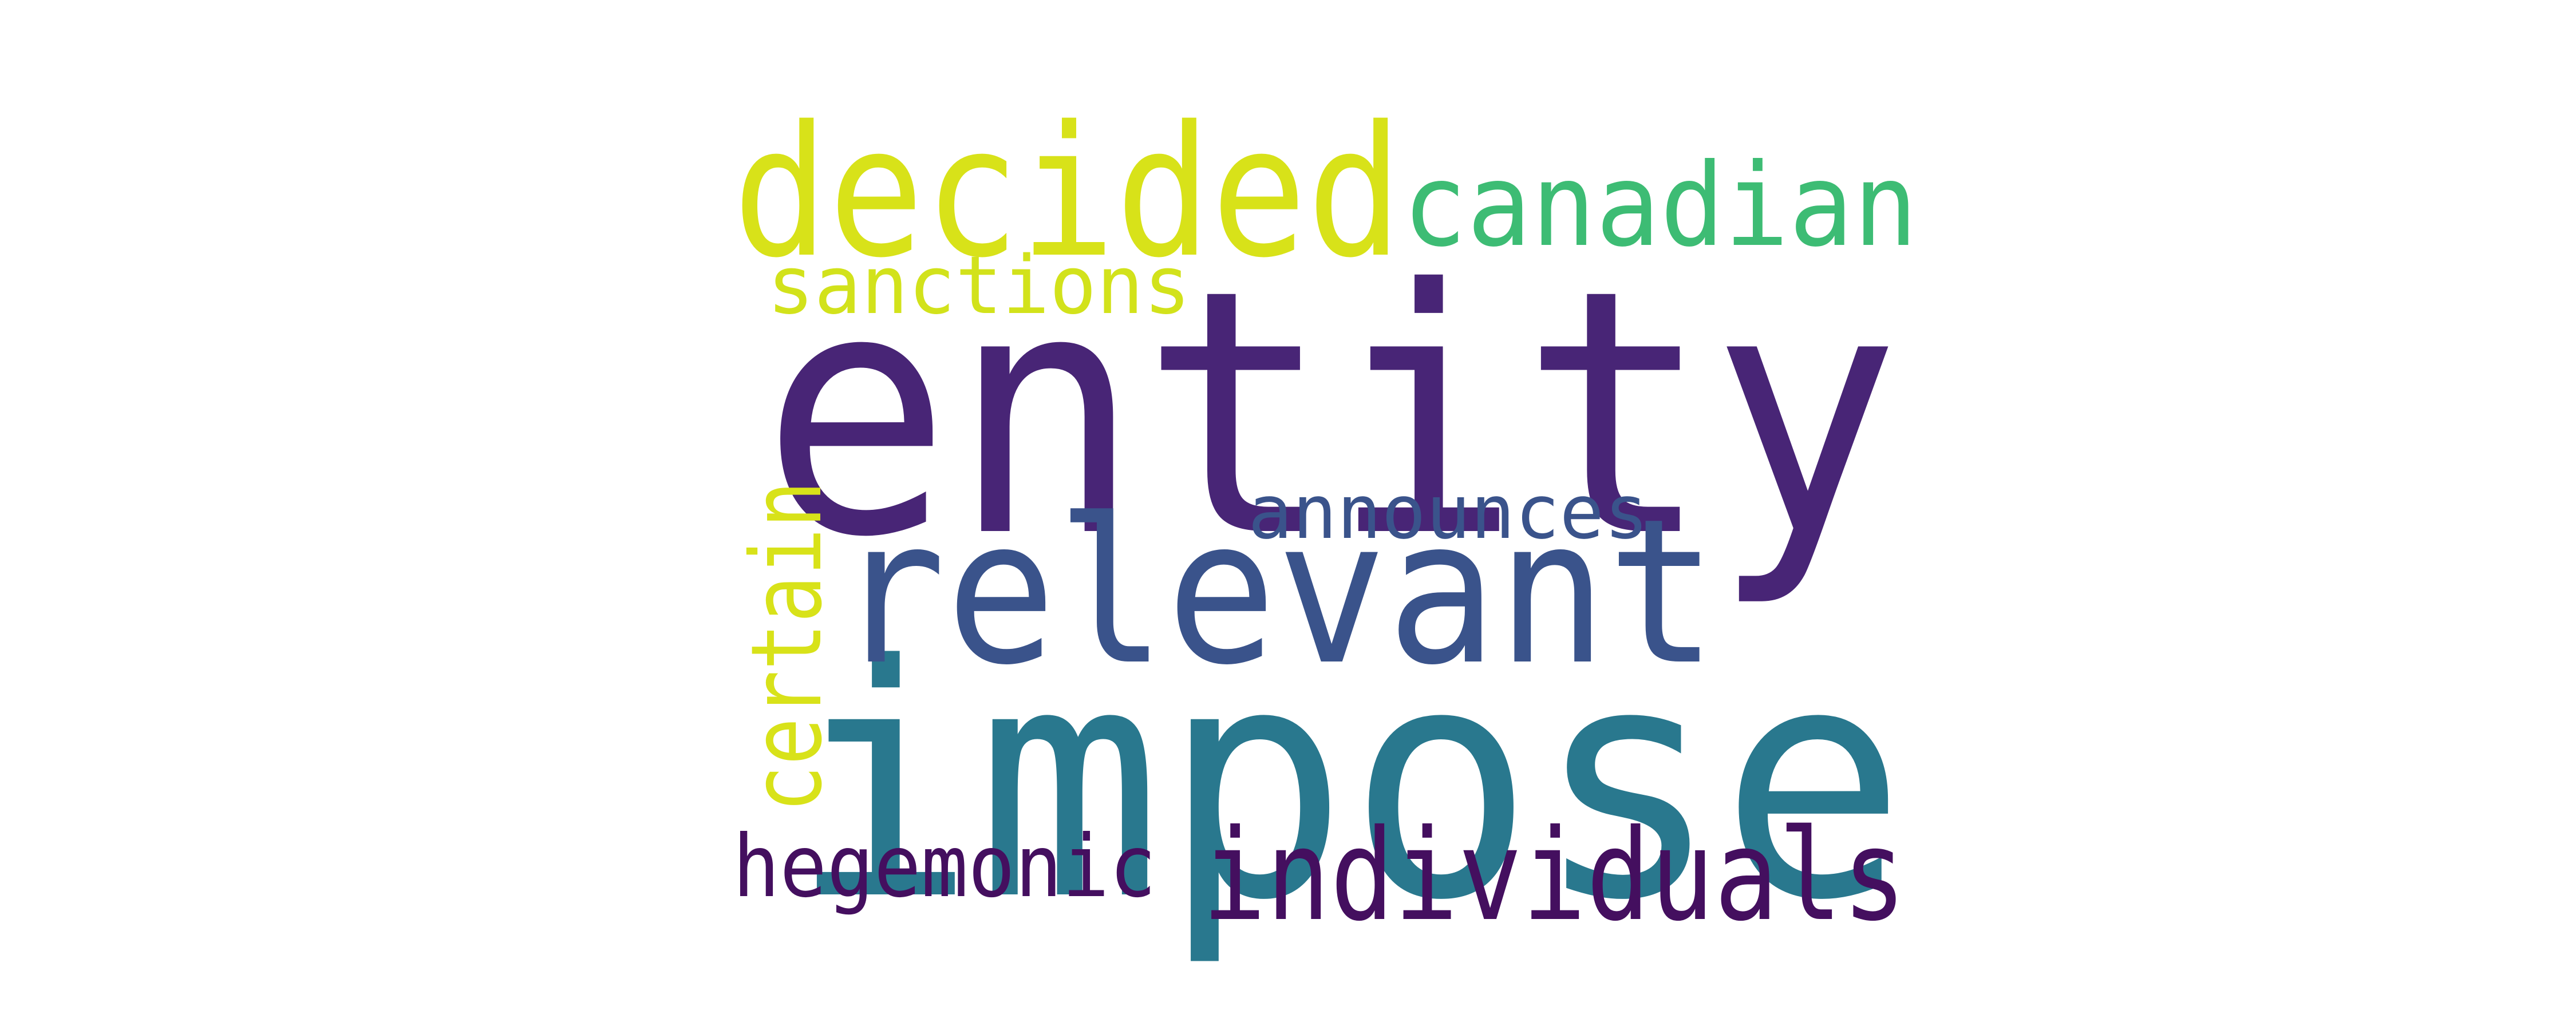 The image size is (2576, 1030). What do you see at coordinates (1554, 875) in the screenshot?
I see `word-individuals: individuals` at bounding box center [1554, 875].